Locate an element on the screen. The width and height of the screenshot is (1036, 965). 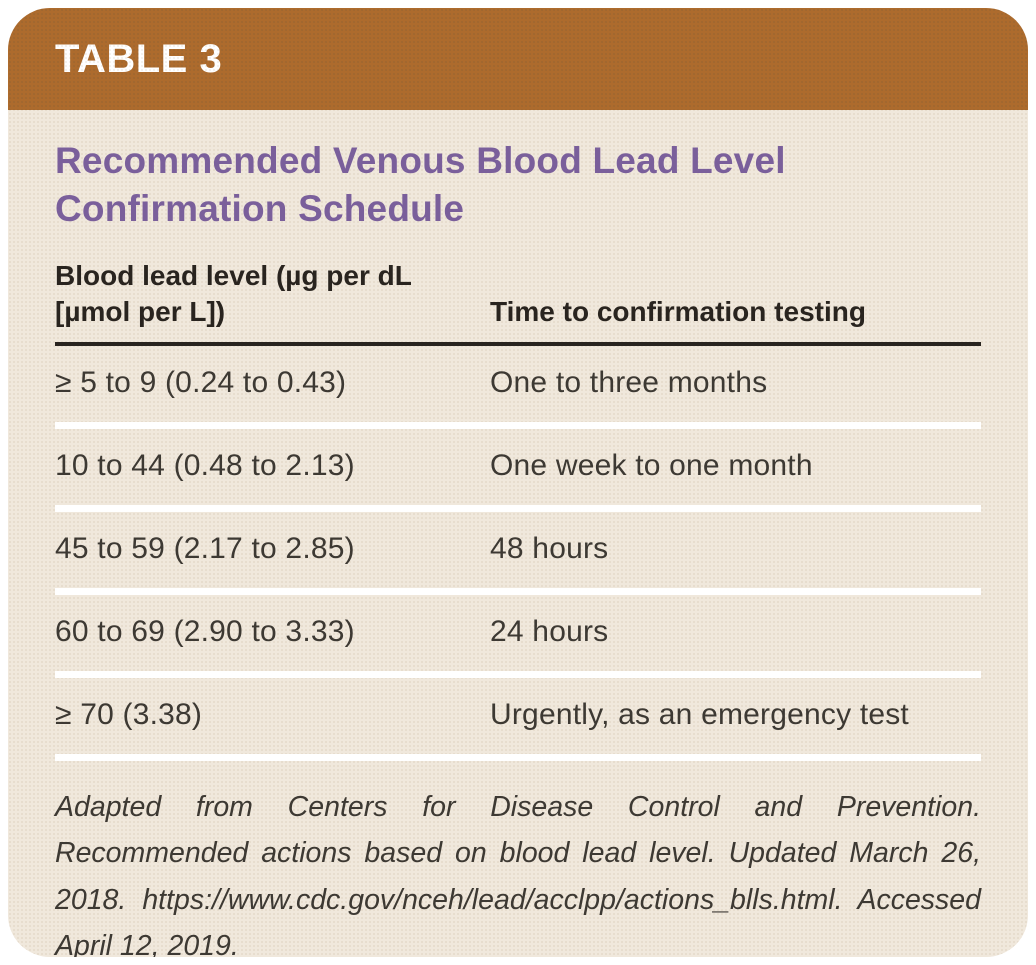
time-cell: One week to one month is located at coordinates (735, 468).